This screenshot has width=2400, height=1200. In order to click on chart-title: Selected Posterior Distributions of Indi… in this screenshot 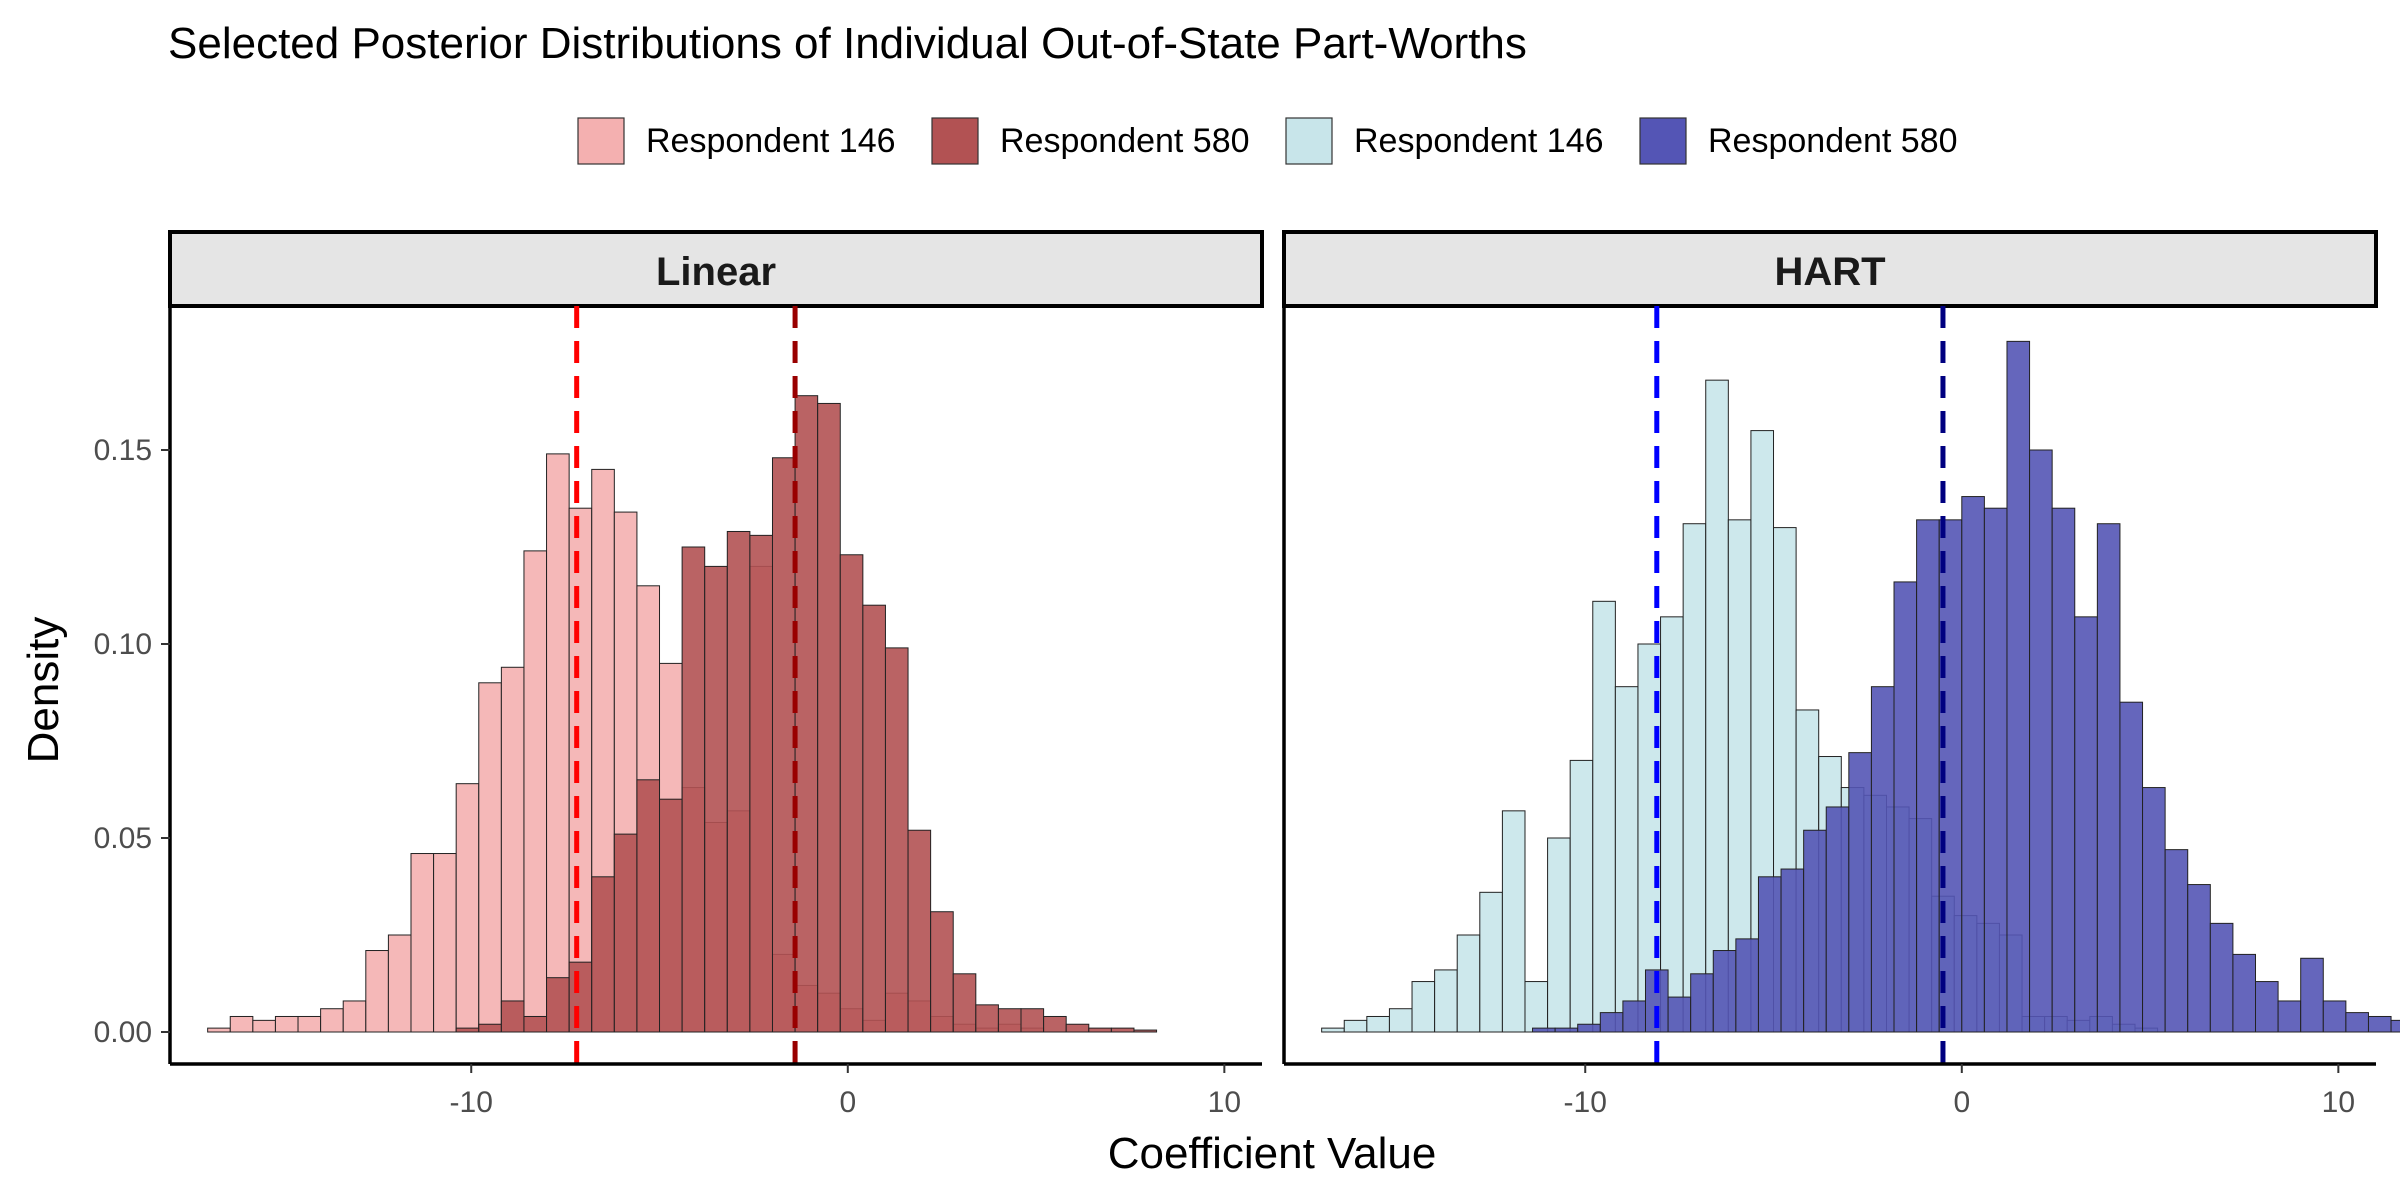, I will do `click(847, 43)`.